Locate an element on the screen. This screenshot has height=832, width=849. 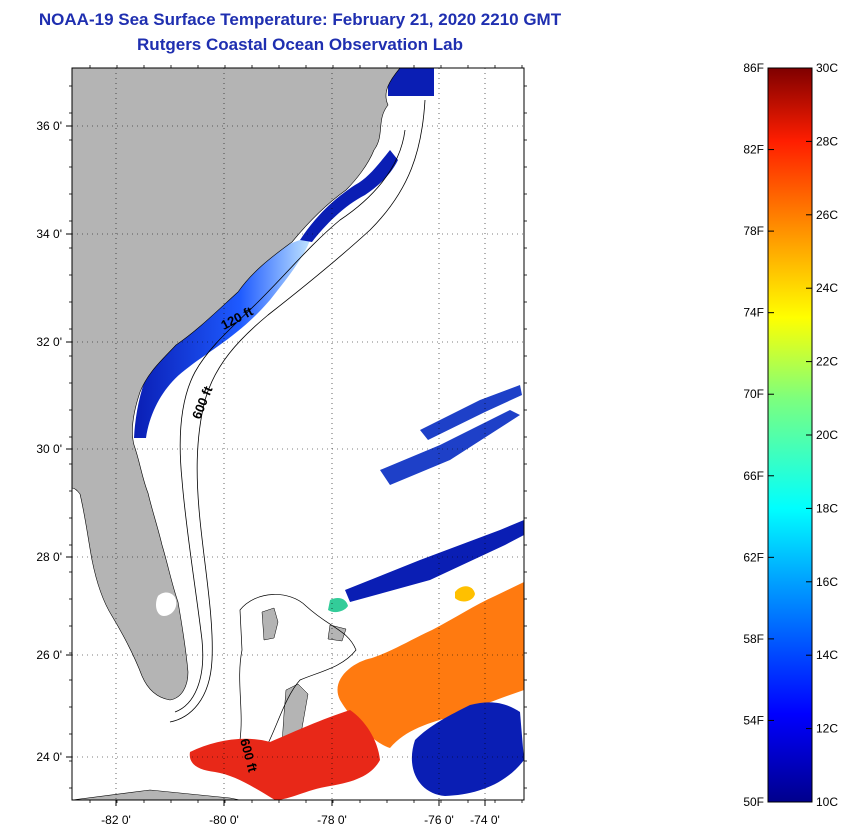
colorbar-f-label: 50F is located at coordinates (753, 802).